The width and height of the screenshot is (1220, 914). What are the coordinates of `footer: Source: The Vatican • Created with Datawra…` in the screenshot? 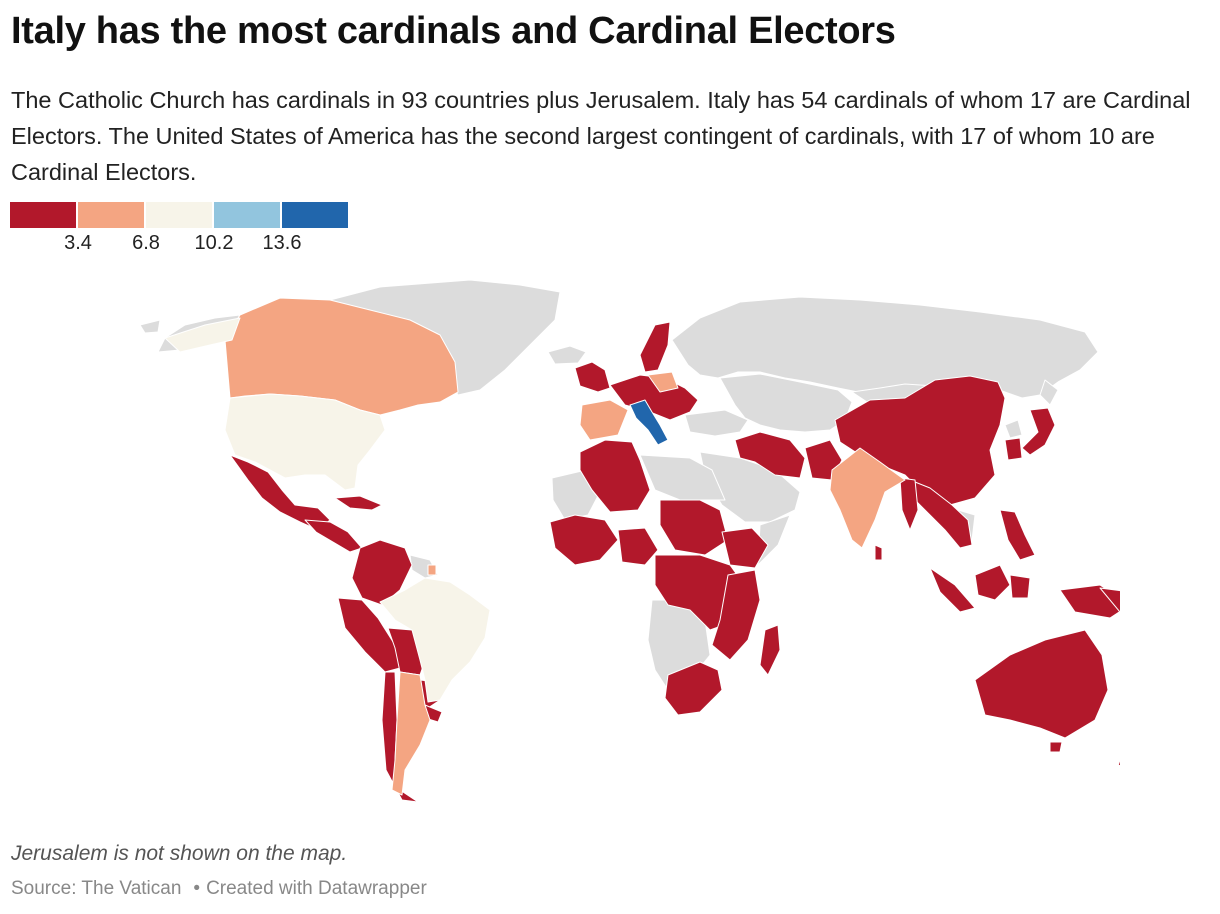 It's located at (219, 889).